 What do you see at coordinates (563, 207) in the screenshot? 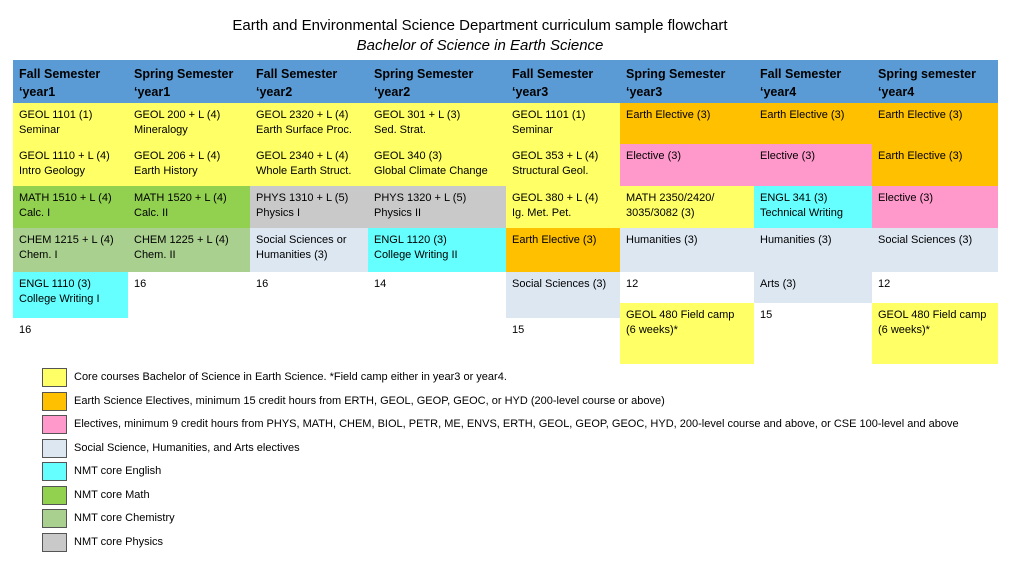
I see `course-cell: GEOL 380 + L (4) Ig. Met. Pet.` at bounding box center [563, 207].